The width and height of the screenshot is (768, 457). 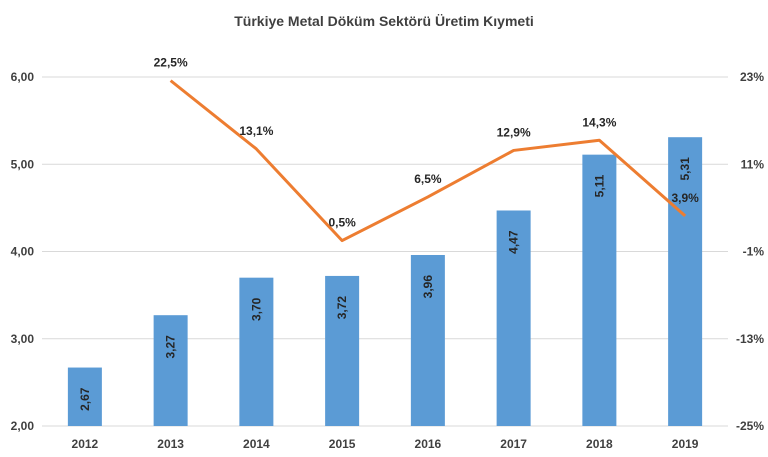 What do you see at coordinates (385, 444) in the screenshot?
I see `x-axis-ticks: 2012 2013 2014 2015 2016 2017 2018 2019` at bounding box center [385, 444].